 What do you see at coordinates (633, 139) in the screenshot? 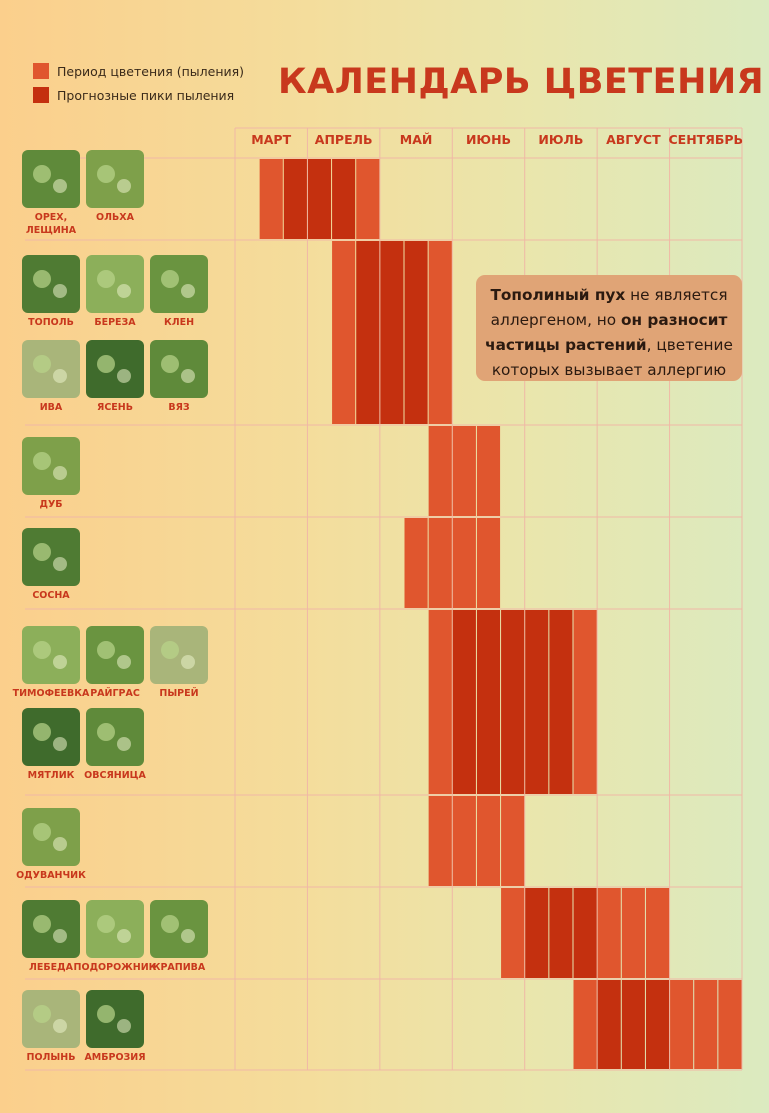
I see `month-label: АВГУСТ` at bounding box center [633, 139].